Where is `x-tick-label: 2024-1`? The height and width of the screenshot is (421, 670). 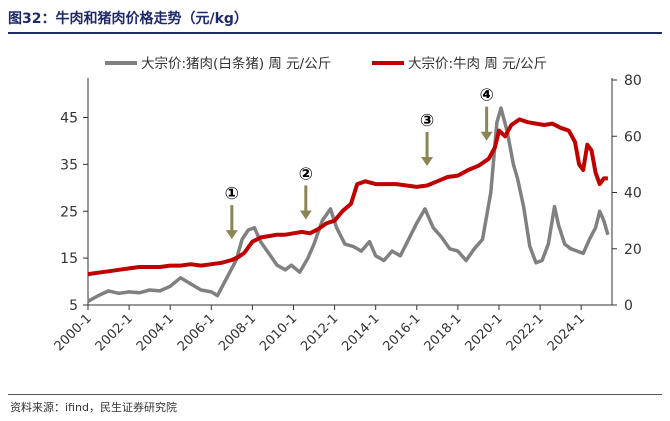
x-tick-label: 2024-1 is located at coordinates (566, 332).